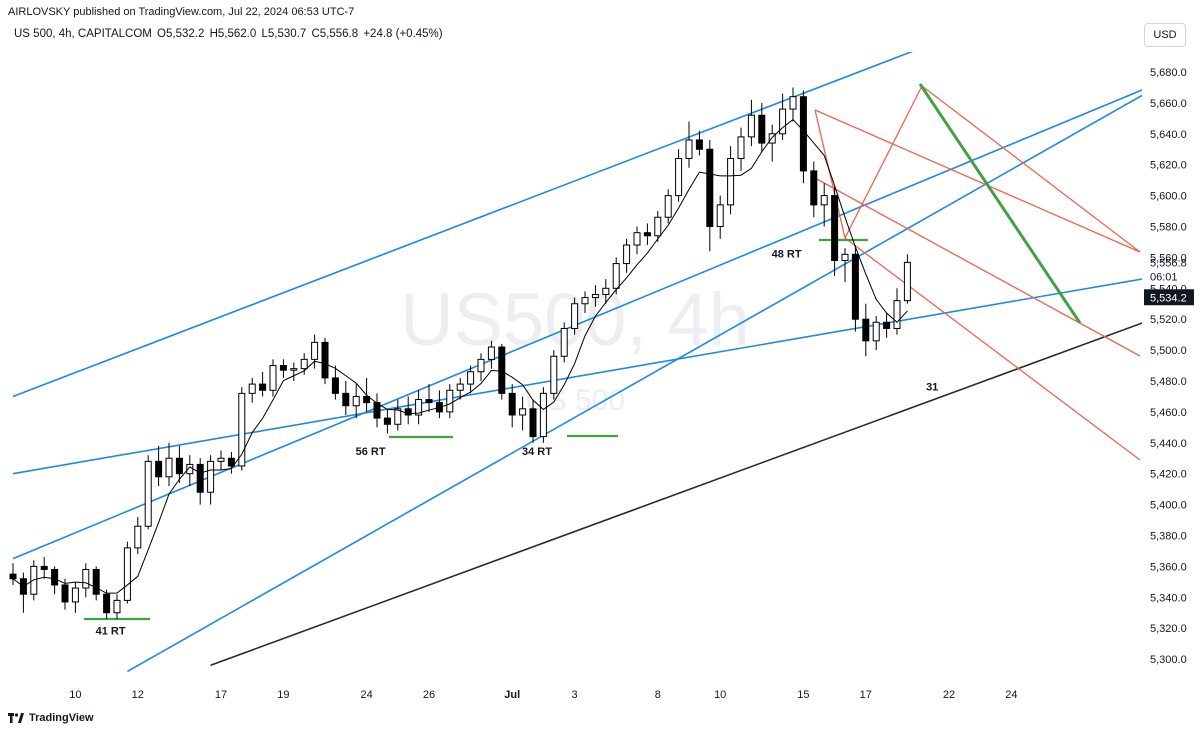 The width and height of the screenshot is (1200, 732). Describe the element at coordinates (1168, 263) in the screenshot. I see `last-price-label: 5,556.8` at that location.